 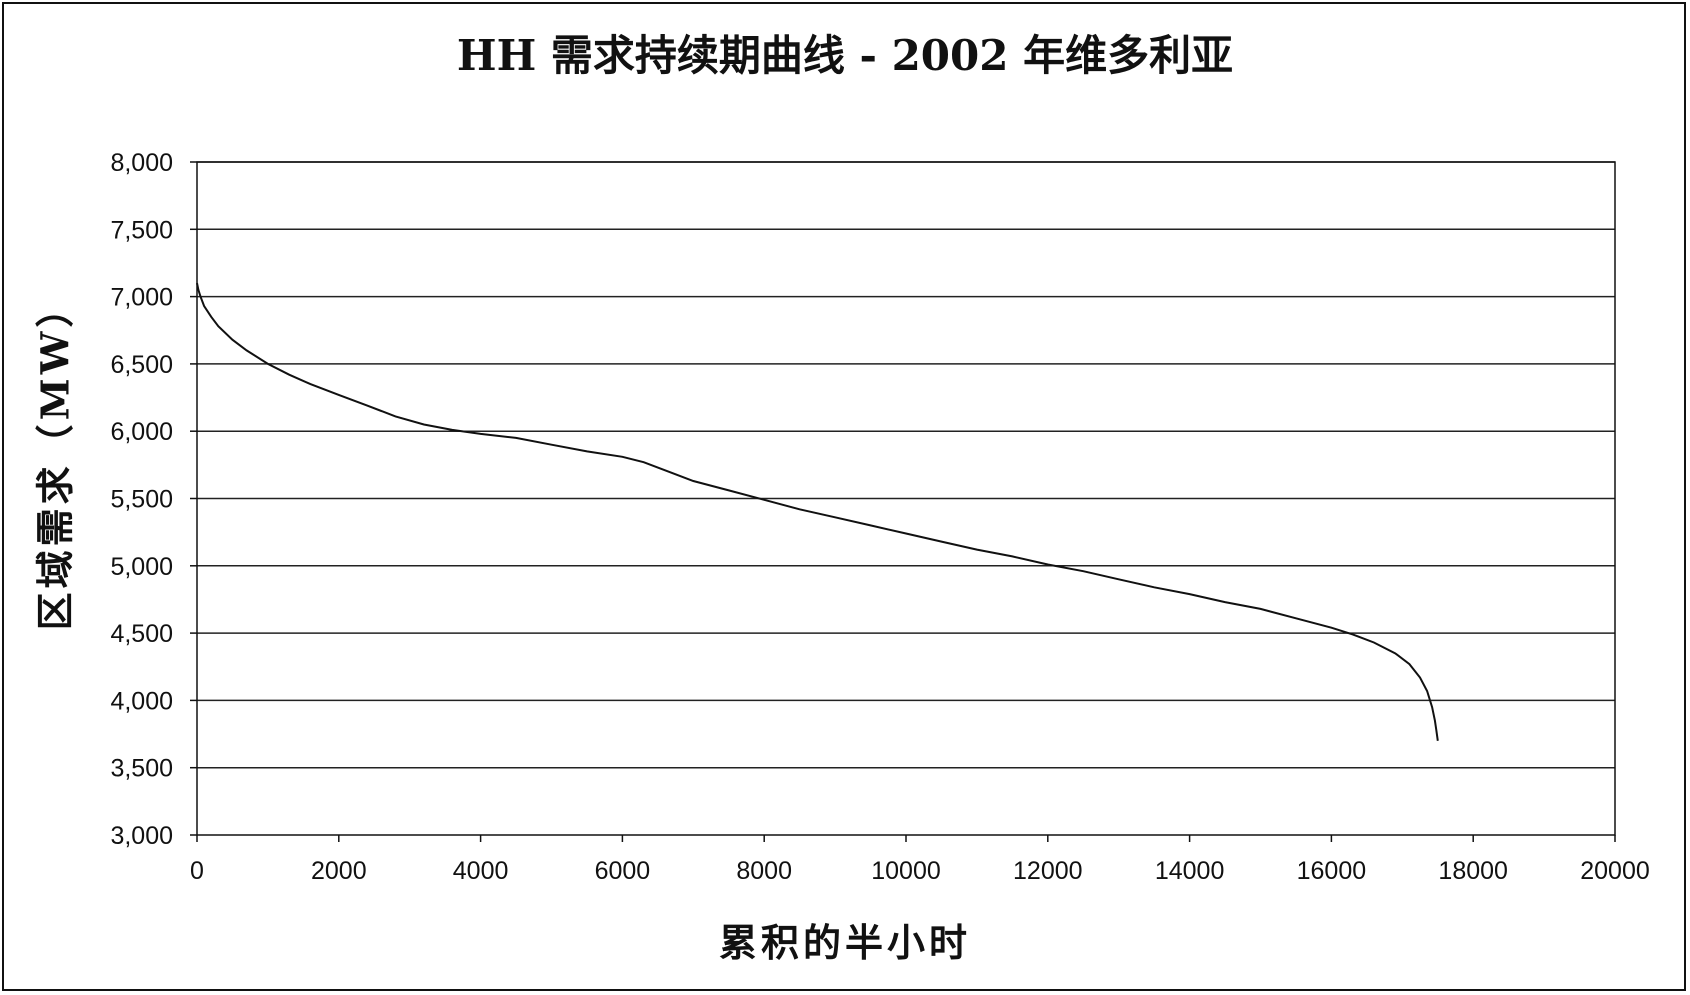 I want to click on y-tick-label: 8,000, so click(x=141, y=163).